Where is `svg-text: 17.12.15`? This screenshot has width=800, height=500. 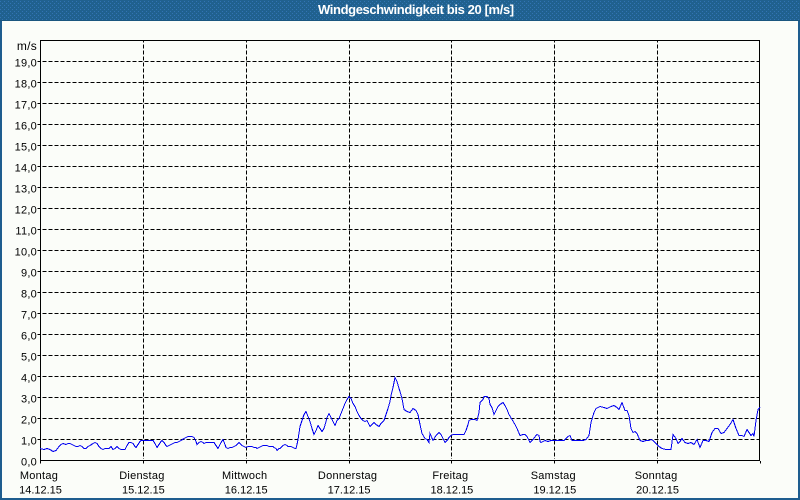
svg-text: 17.12.15 is located at coordinates (349, 491).